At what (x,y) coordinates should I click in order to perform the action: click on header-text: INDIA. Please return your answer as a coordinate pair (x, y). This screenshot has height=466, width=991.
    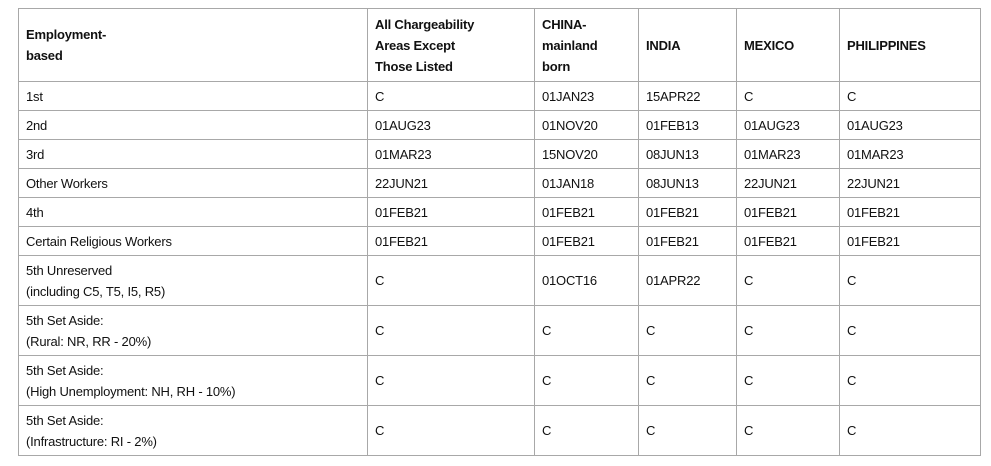
    Looking at the image, I should click on (663, 45).